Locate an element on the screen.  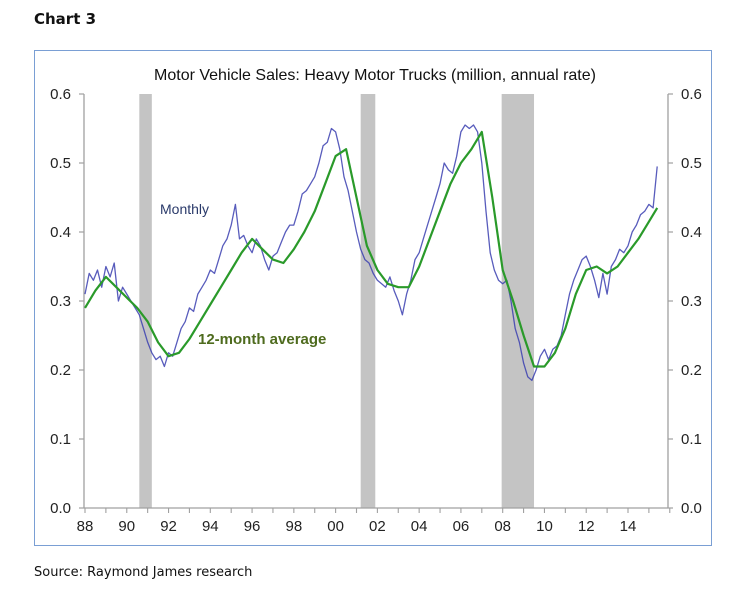
x-tick-label: 02 is located at coordinates (377, 526).